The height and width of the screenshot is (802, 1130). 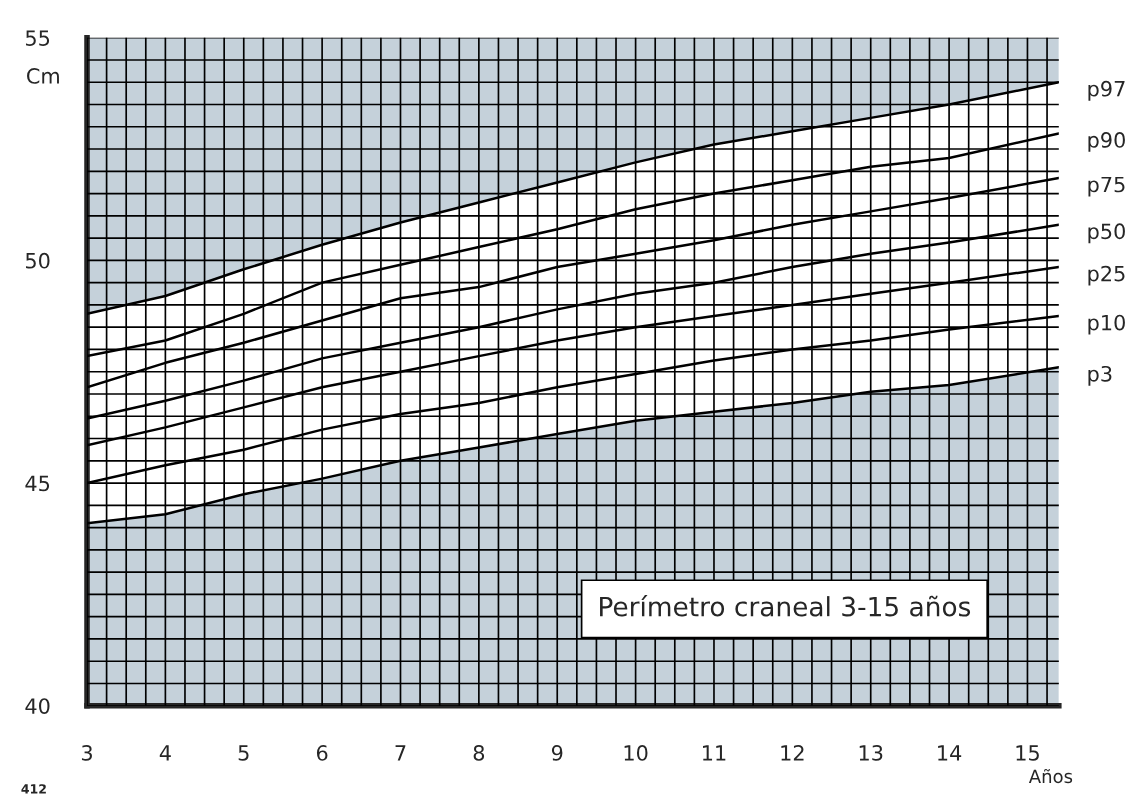 What do you see at coordinates (1106, 186) in the screenshot?
I see `series-label: p75` at bounding box center [1106, 186].